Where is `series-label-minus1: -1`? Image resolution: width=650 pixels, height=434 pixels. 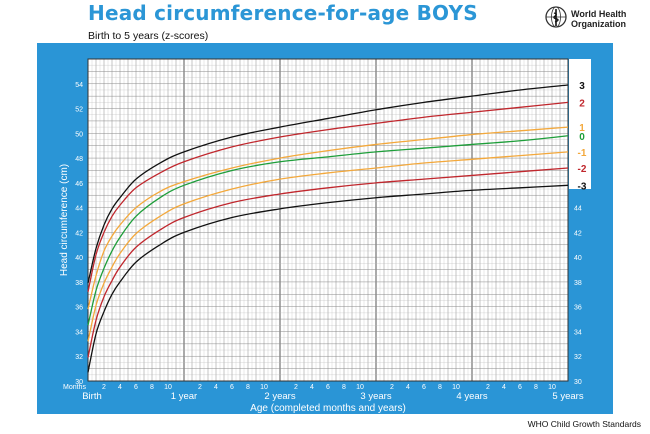 series-label-minus1: -1 is located at coordinates (582, 153).